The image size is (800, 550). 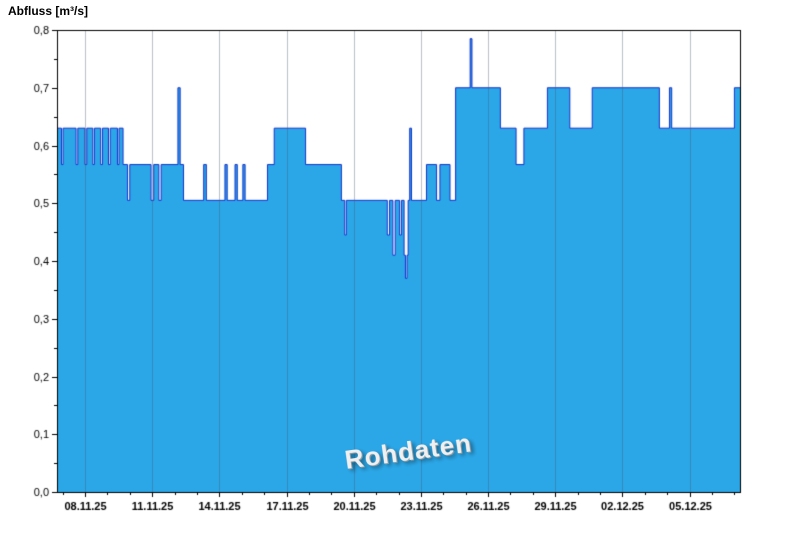 I want to click on chart-title: Abfluss [m³/s], so click(x=48, y=11).